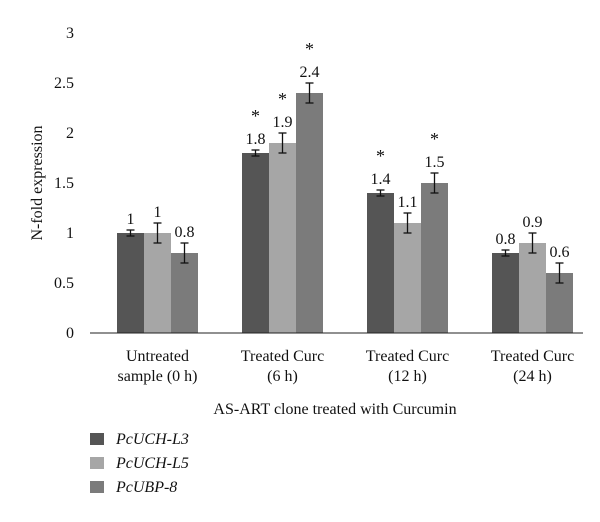  I want to click on data-label: 1.4, so click(381, 179).